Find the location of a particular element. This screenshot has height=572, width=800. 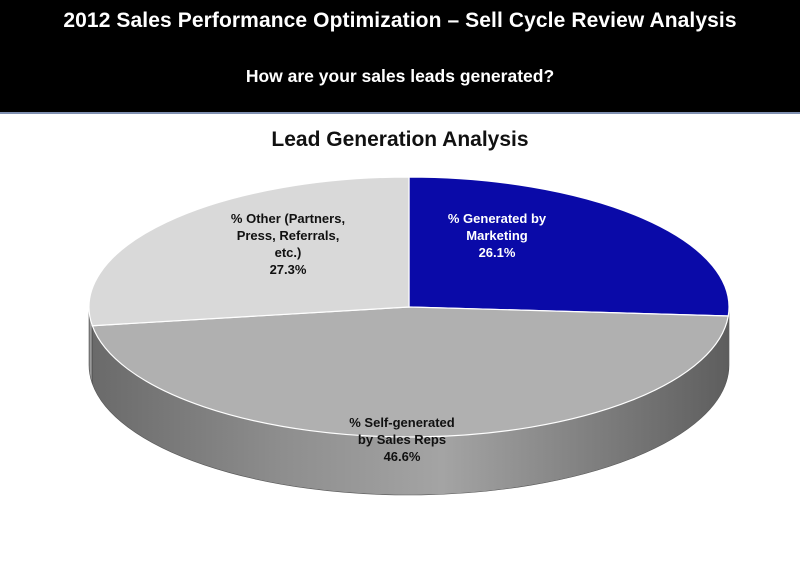

pie-slice-label-0: Marketing is located at coordinates (496, 235).